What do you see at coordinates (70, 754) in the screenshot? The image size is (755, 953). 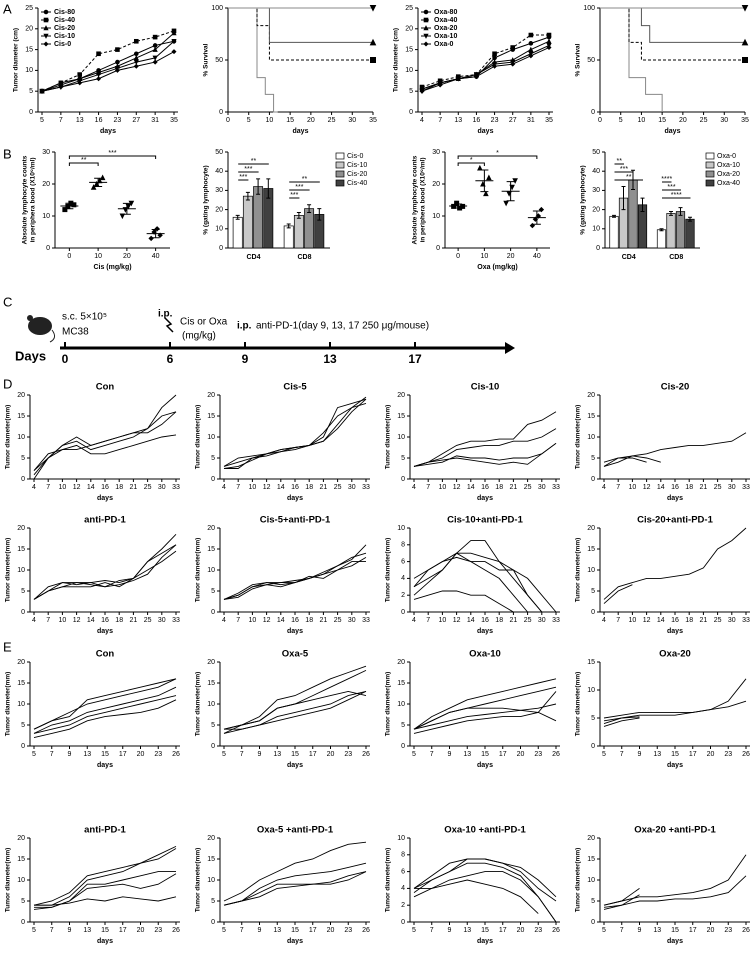 I see `x-tick-label: 9` at bounding box center [70, 754].